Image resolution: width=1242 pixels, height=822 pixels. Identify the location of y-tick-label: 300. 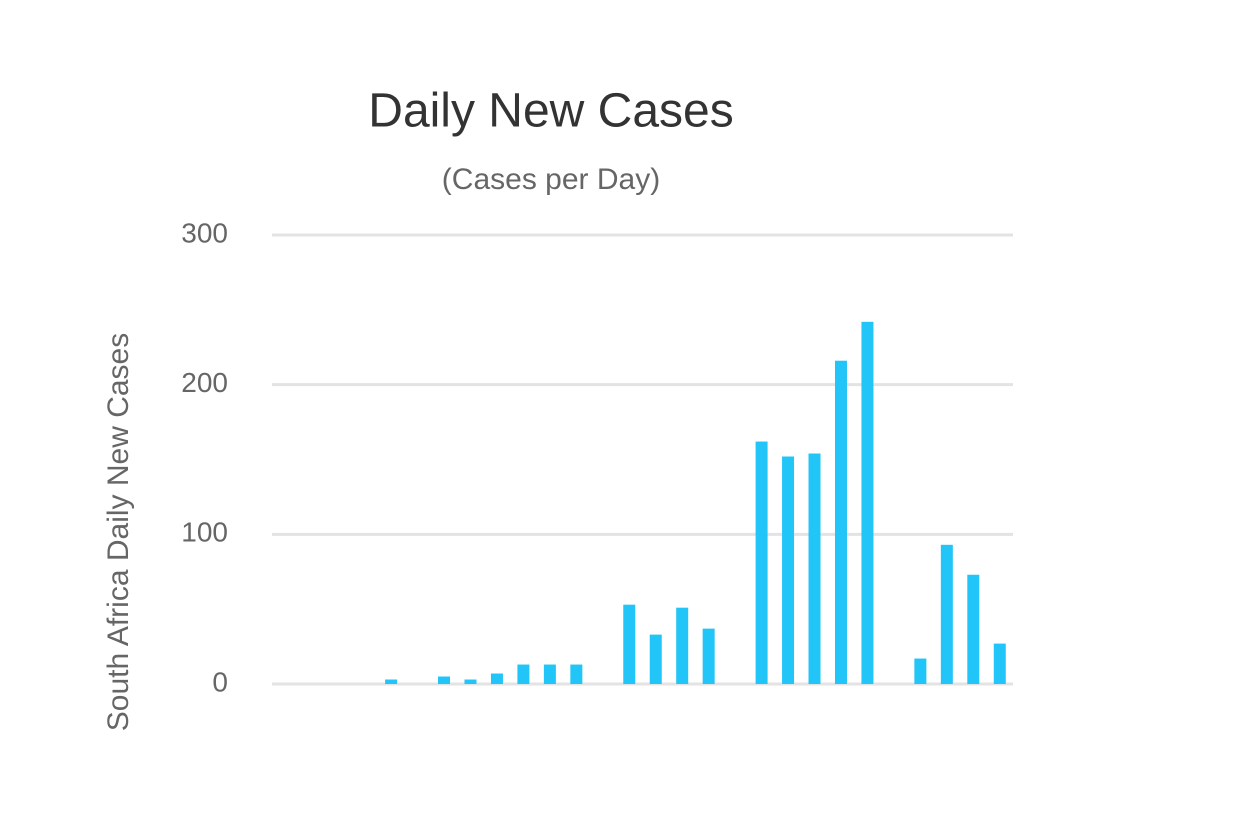
(204, 232).